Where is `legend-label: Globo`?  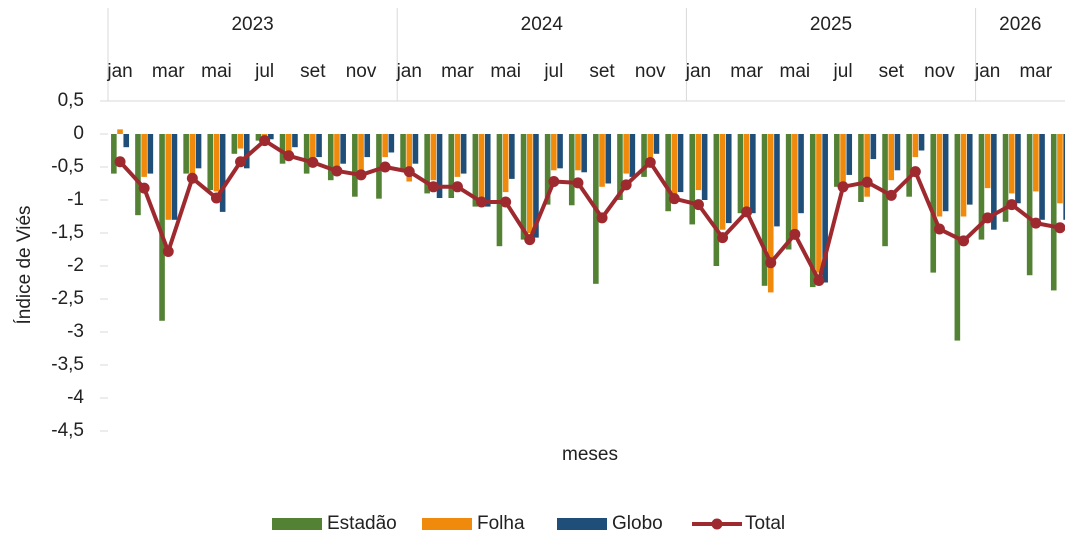 legend-label: Globo is located at coordinates (637, 523).